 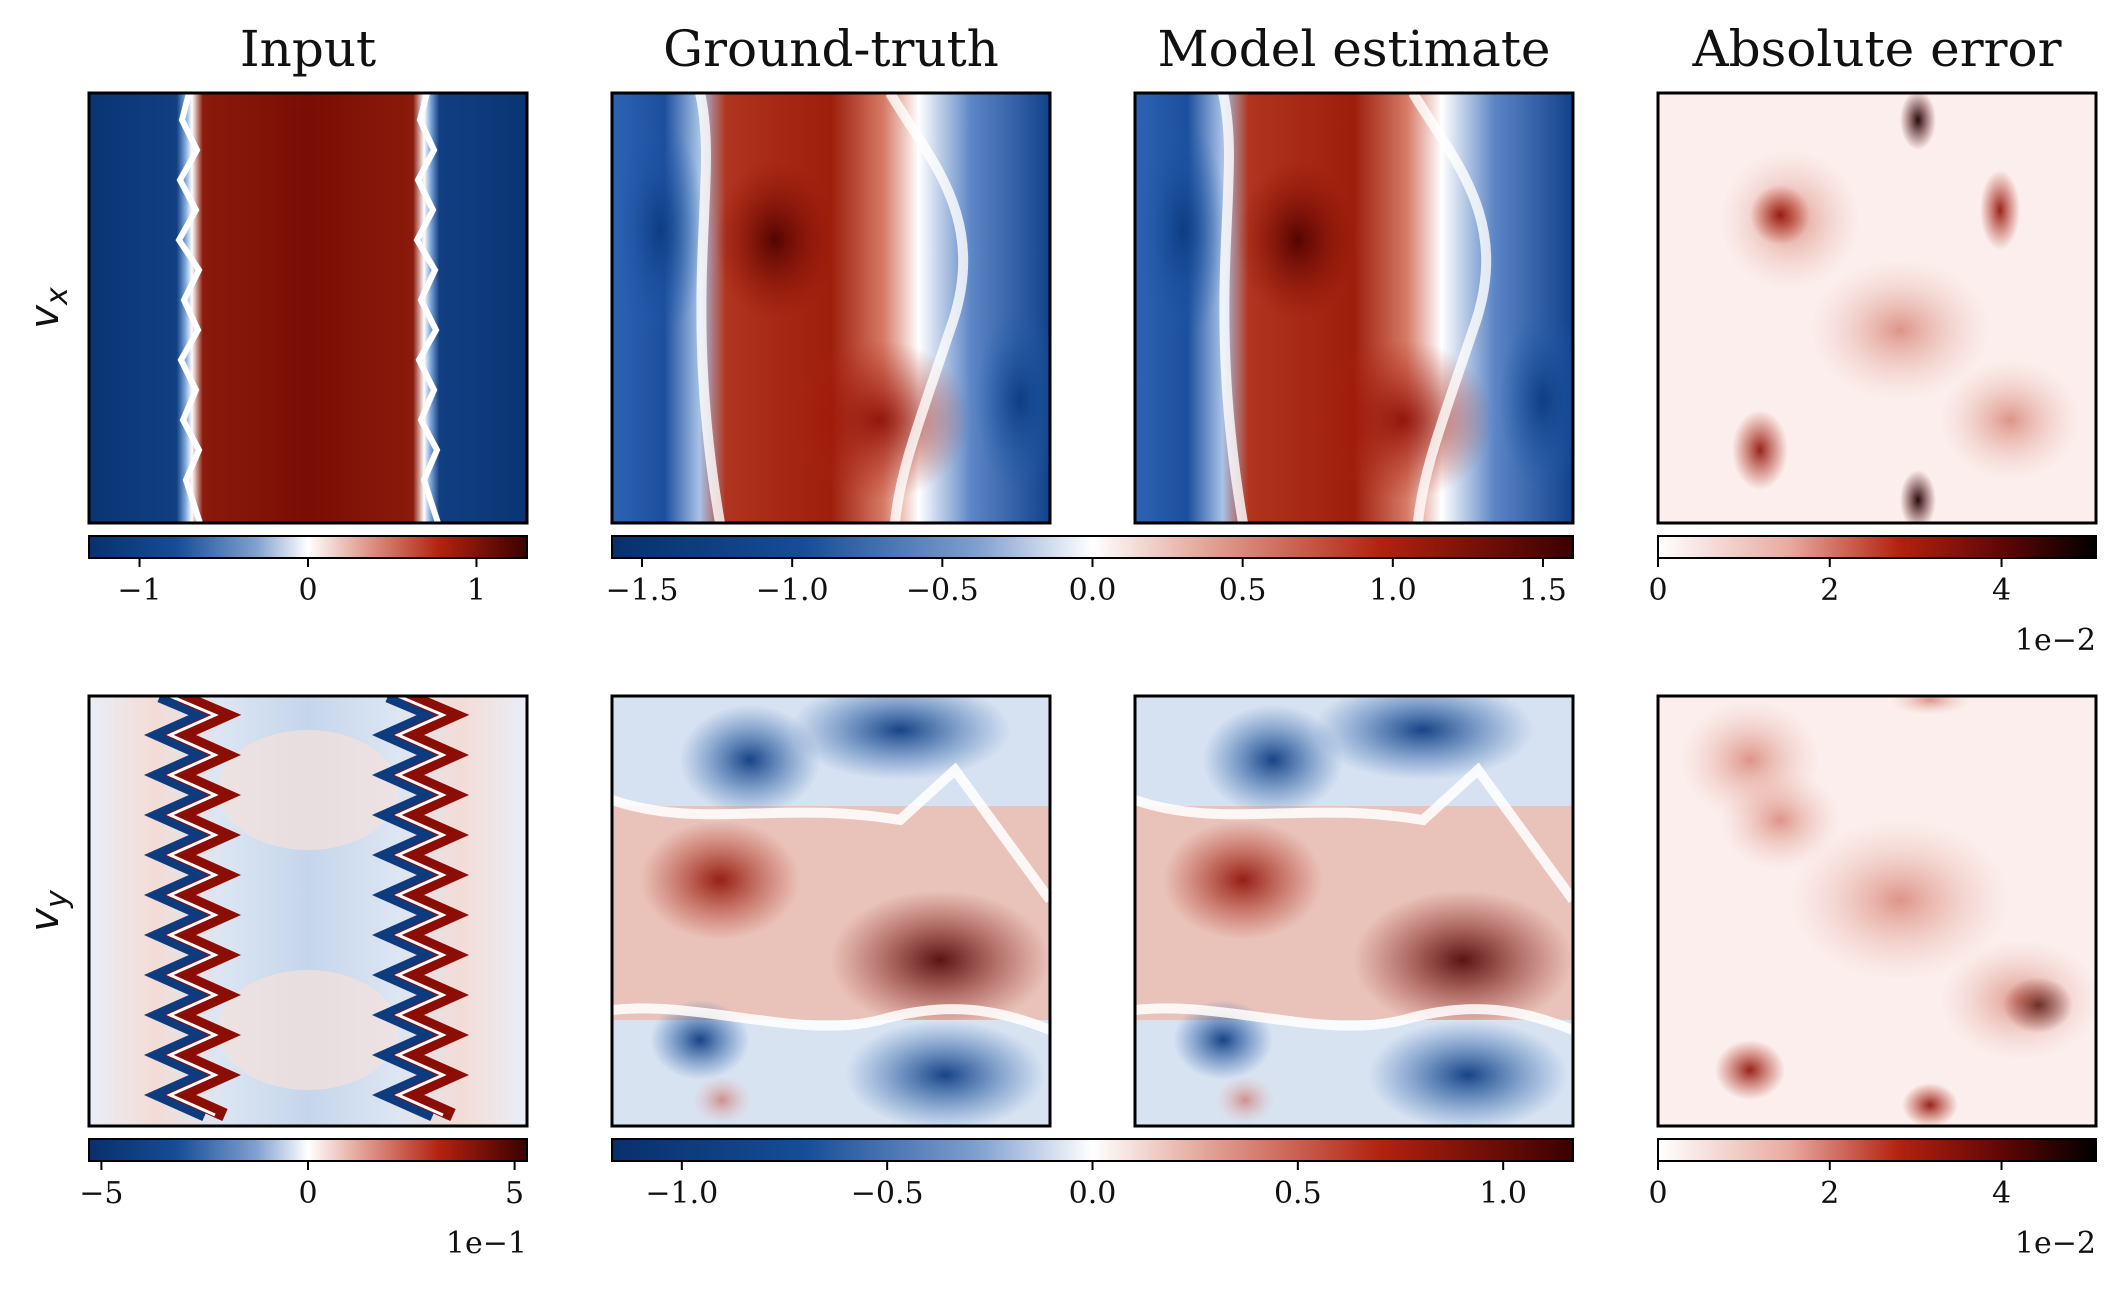 I want to click on colorbar-truth-model-vx: −1.5 −1.0 −0.5 0.0 0.5 1.0 1.5, so click(x=1090, y=571).